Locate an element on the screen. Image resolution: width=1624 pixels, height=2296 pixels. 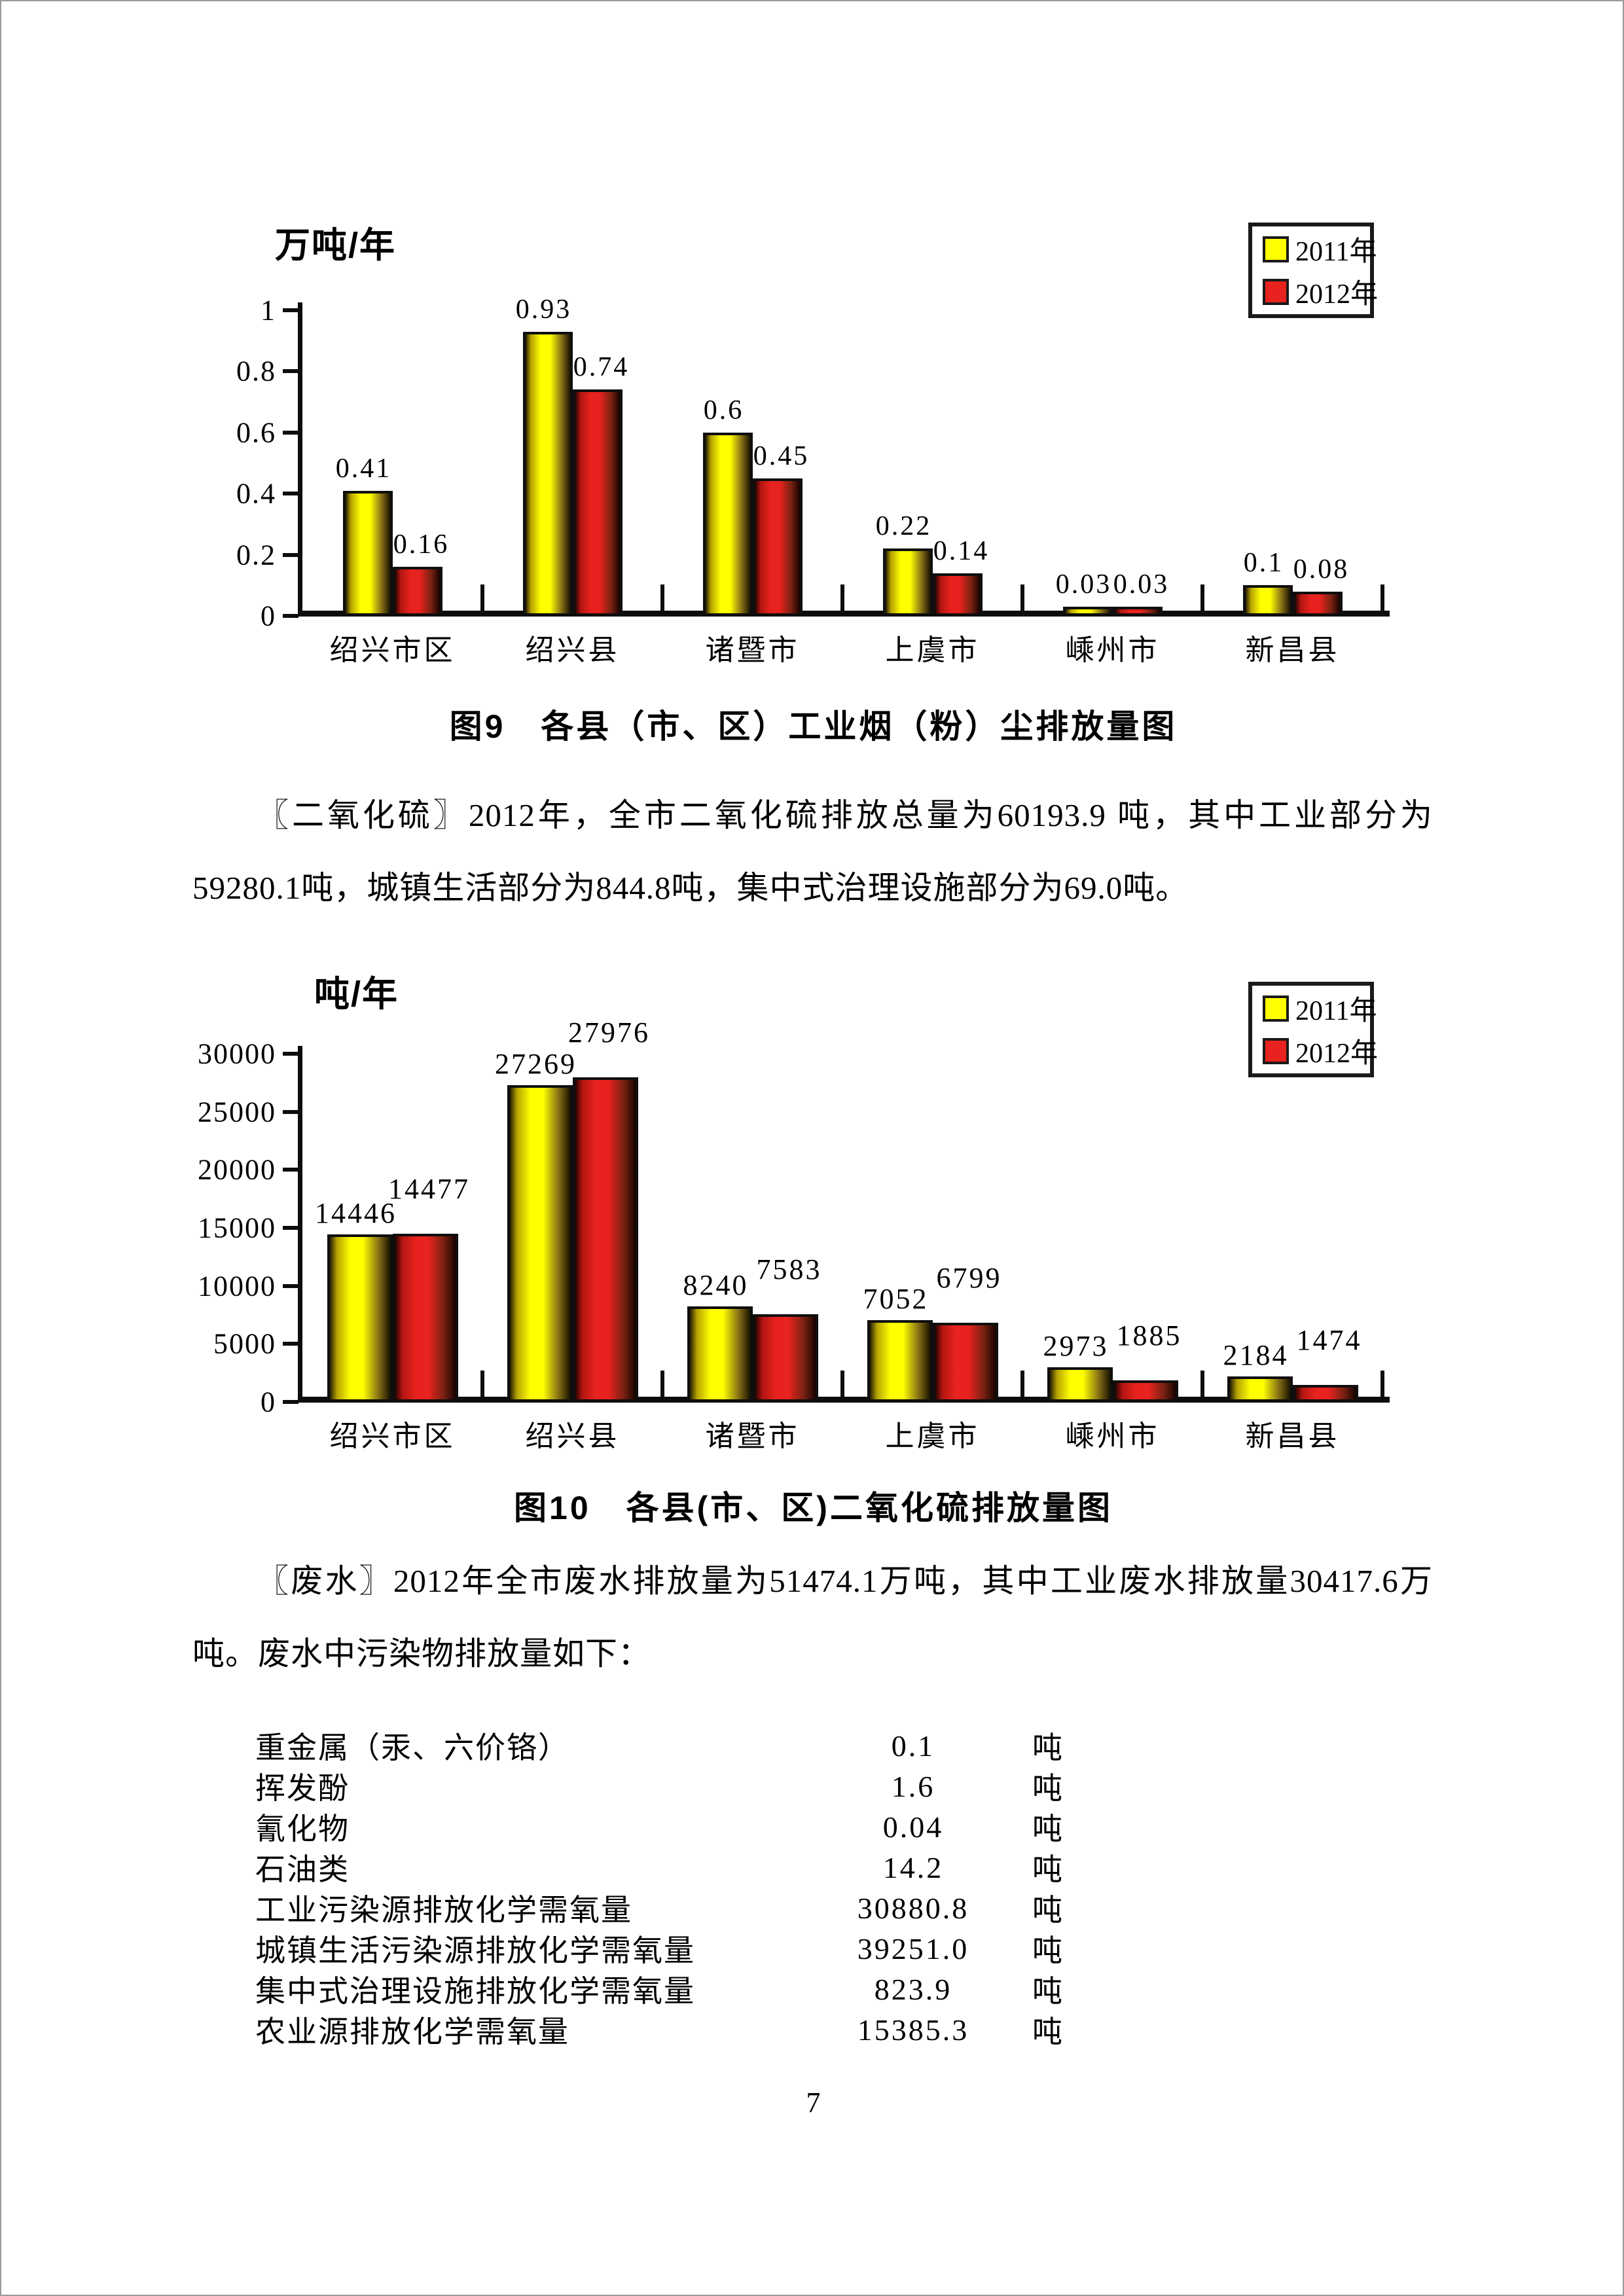
pollutant-row: 重金属（汞、六价铬） 0.1 吨 is located at coordinates (671, 1746).